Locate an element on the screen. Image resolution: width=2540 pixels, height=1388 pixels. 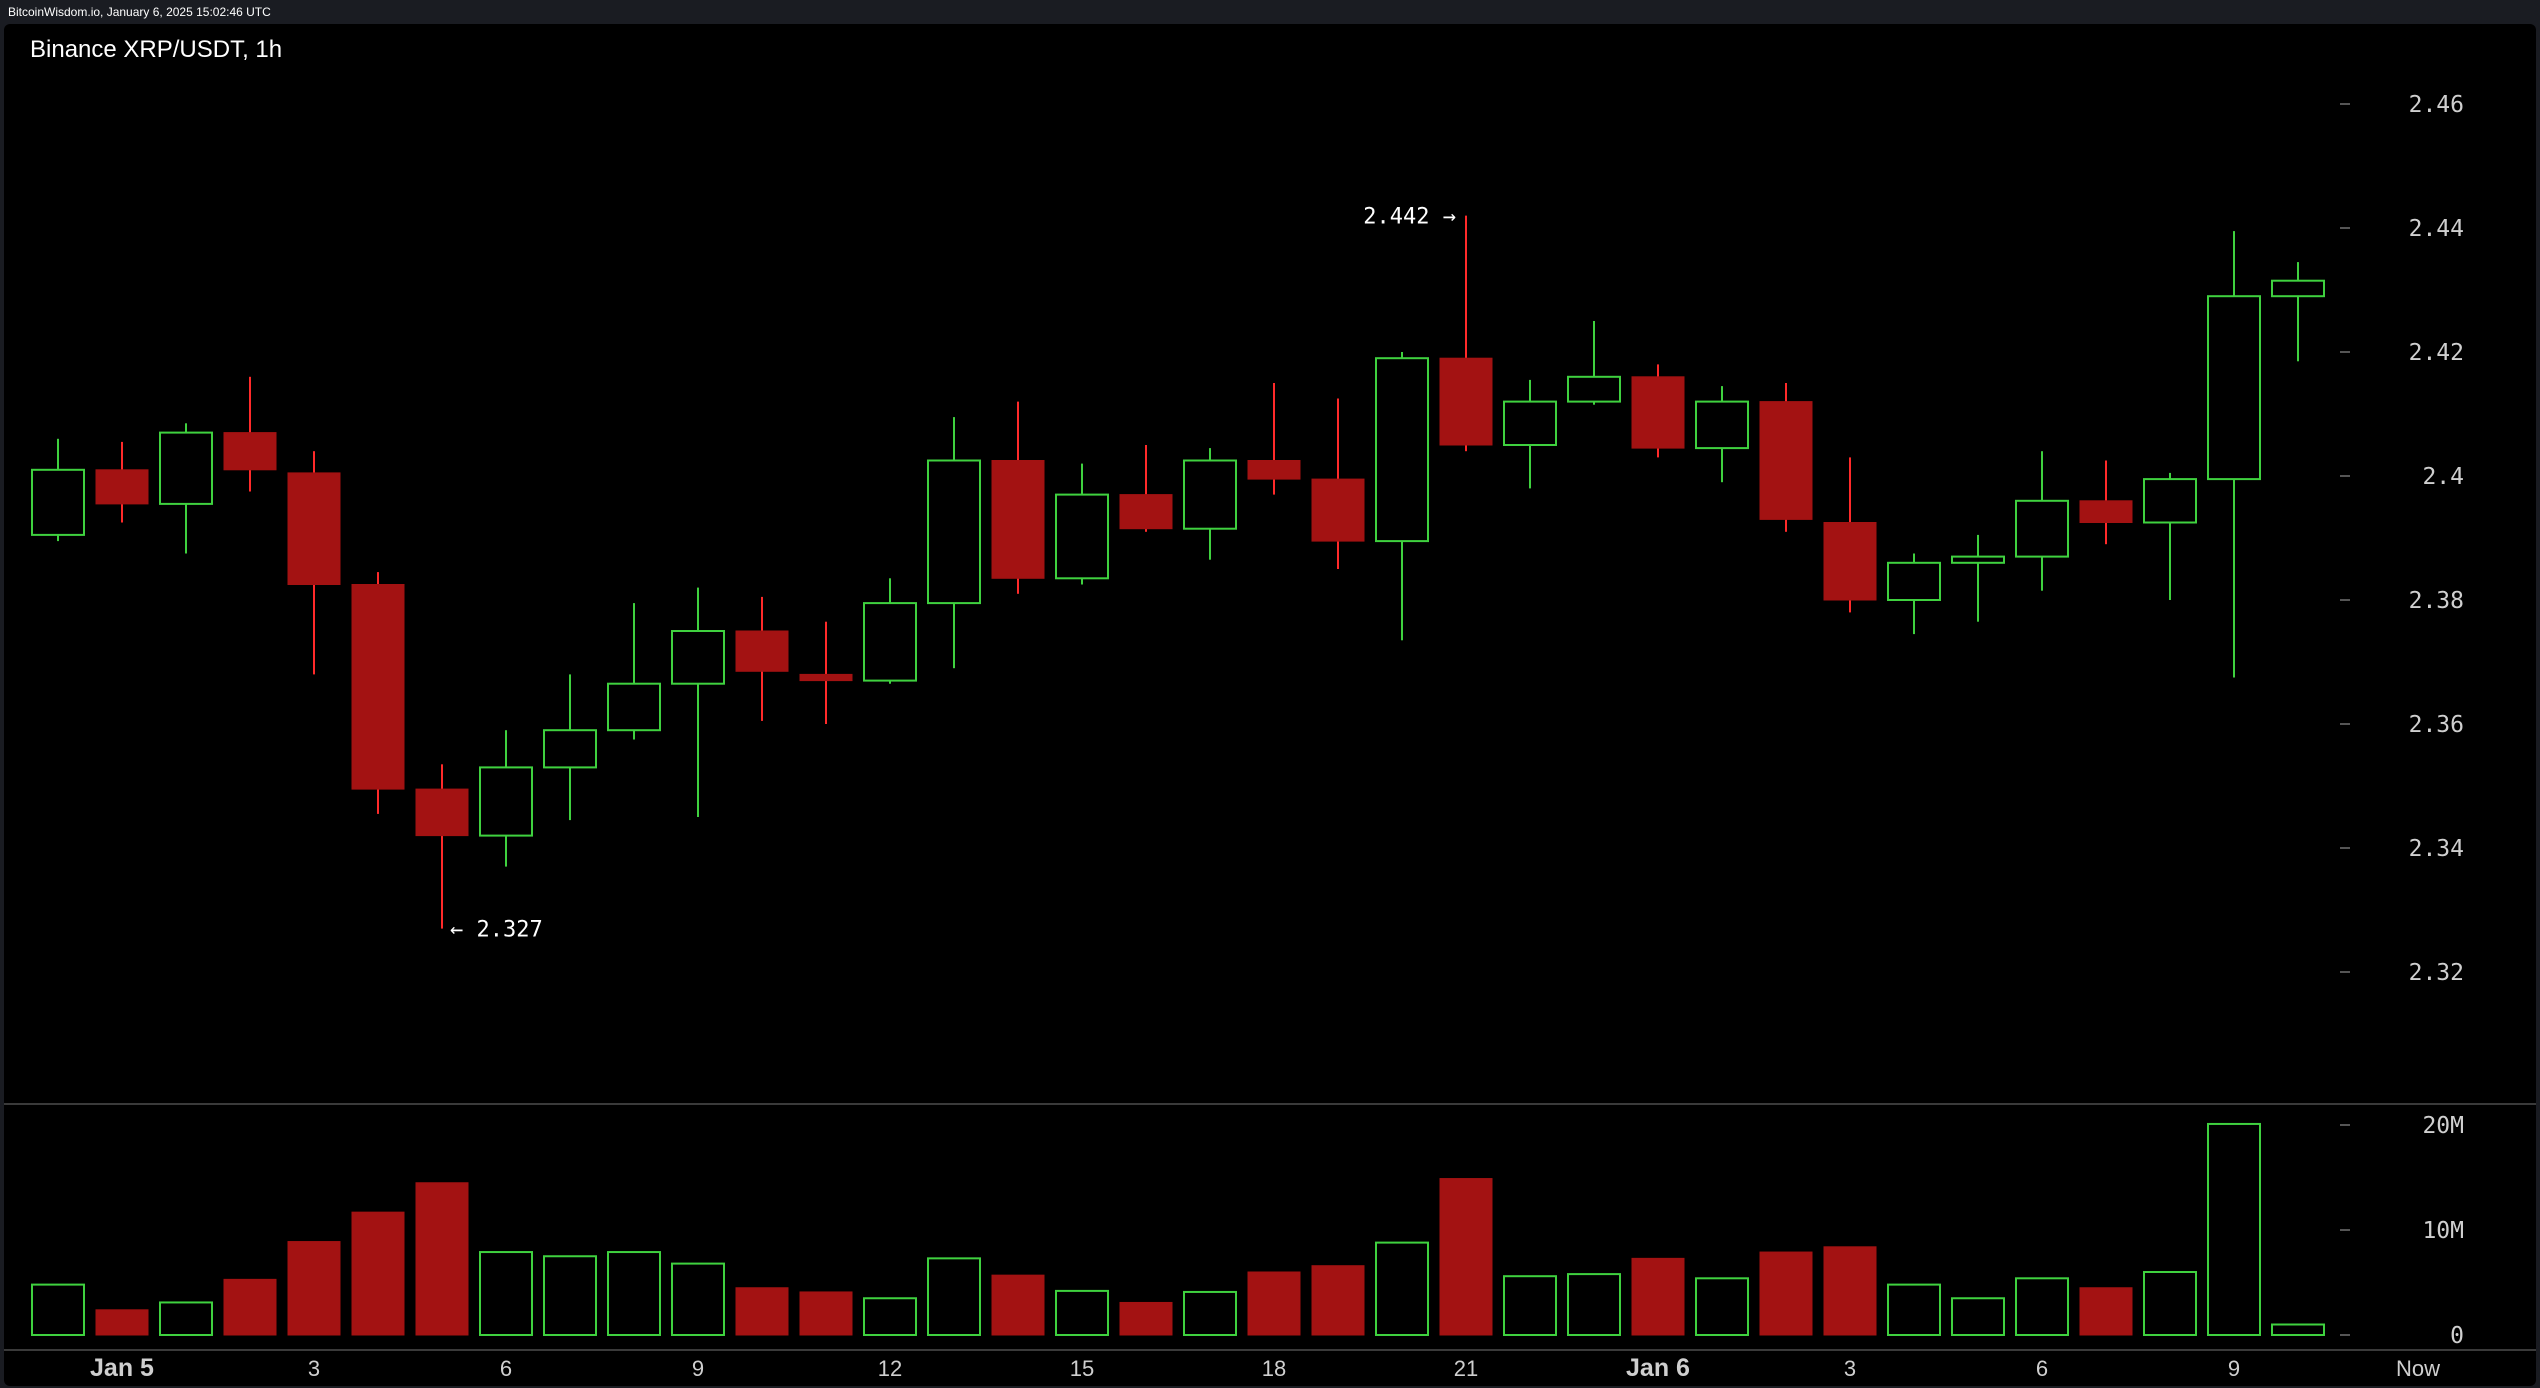
y-axis-tick-label: 2.4 is located at coordinates (2443, 477).